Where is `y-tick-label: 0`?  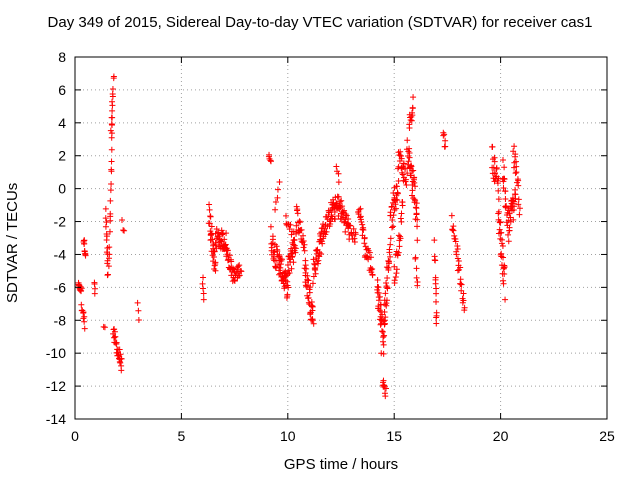 y-tick-label: 0 is located at coordinates (62, 189).